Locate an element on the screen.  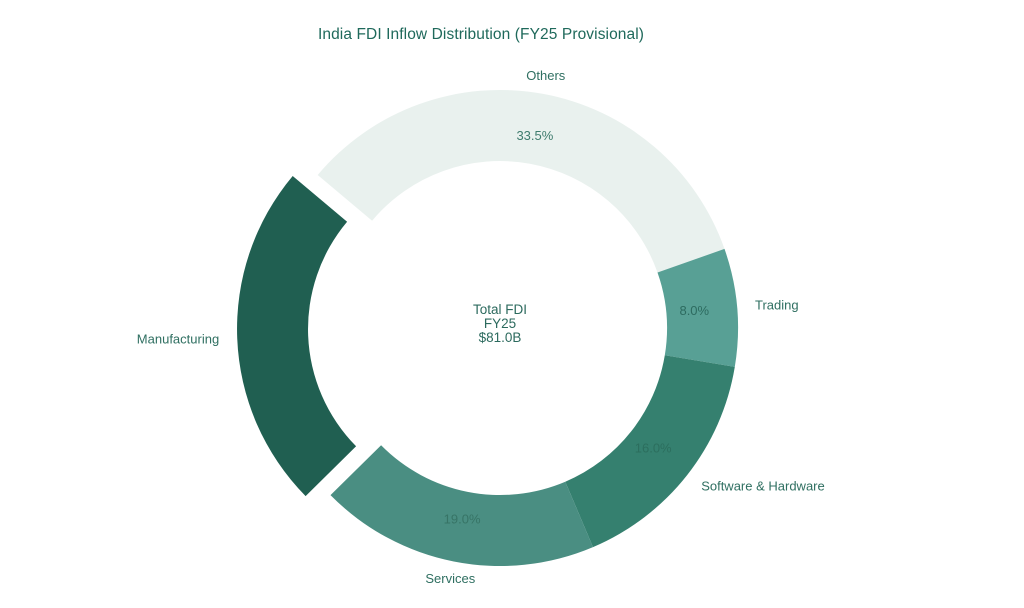
center-label-line1: Total FDI is located at coordinates (499, 309).